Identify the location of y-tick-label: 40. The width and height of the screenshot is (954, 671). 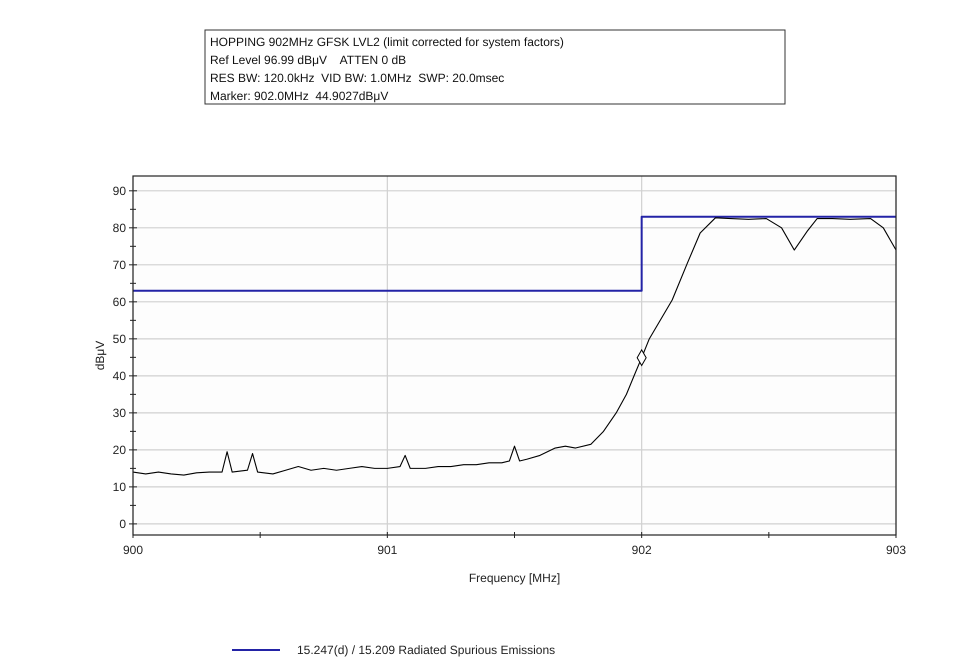
(119, 376).